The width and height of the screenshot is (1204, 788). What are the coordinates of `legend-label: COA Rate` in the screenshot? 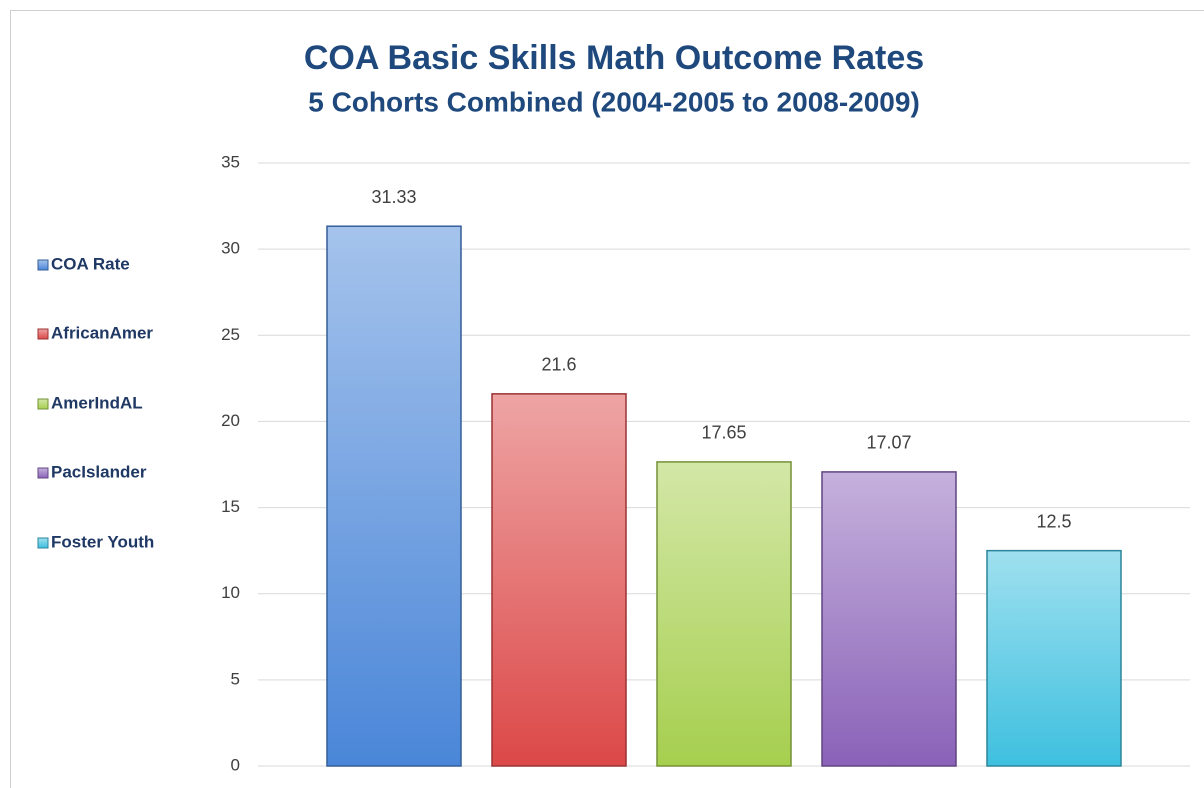 It's located at (90, 263).